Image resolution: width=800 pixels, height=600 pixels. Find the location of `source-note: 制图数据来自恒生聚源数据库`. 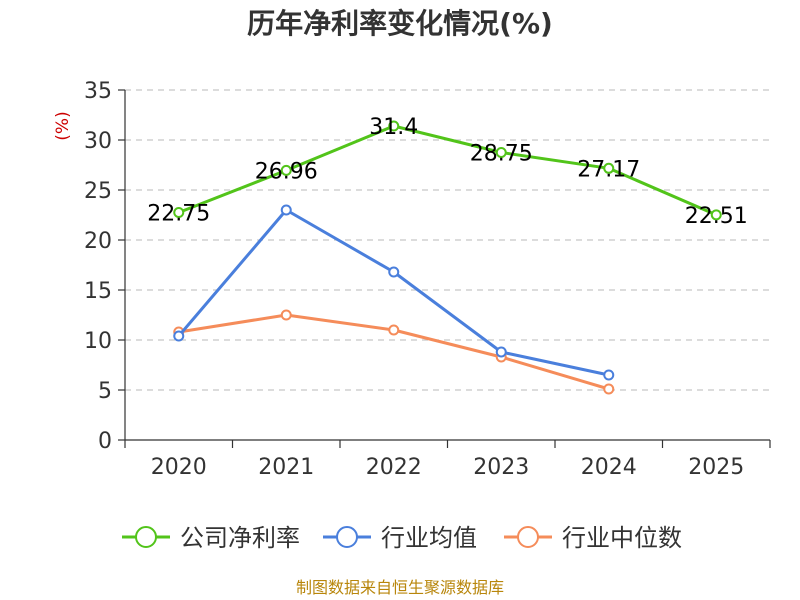

source-note: 制图数据来自恒生聚源数据库 is located at coordinates (400, 587).